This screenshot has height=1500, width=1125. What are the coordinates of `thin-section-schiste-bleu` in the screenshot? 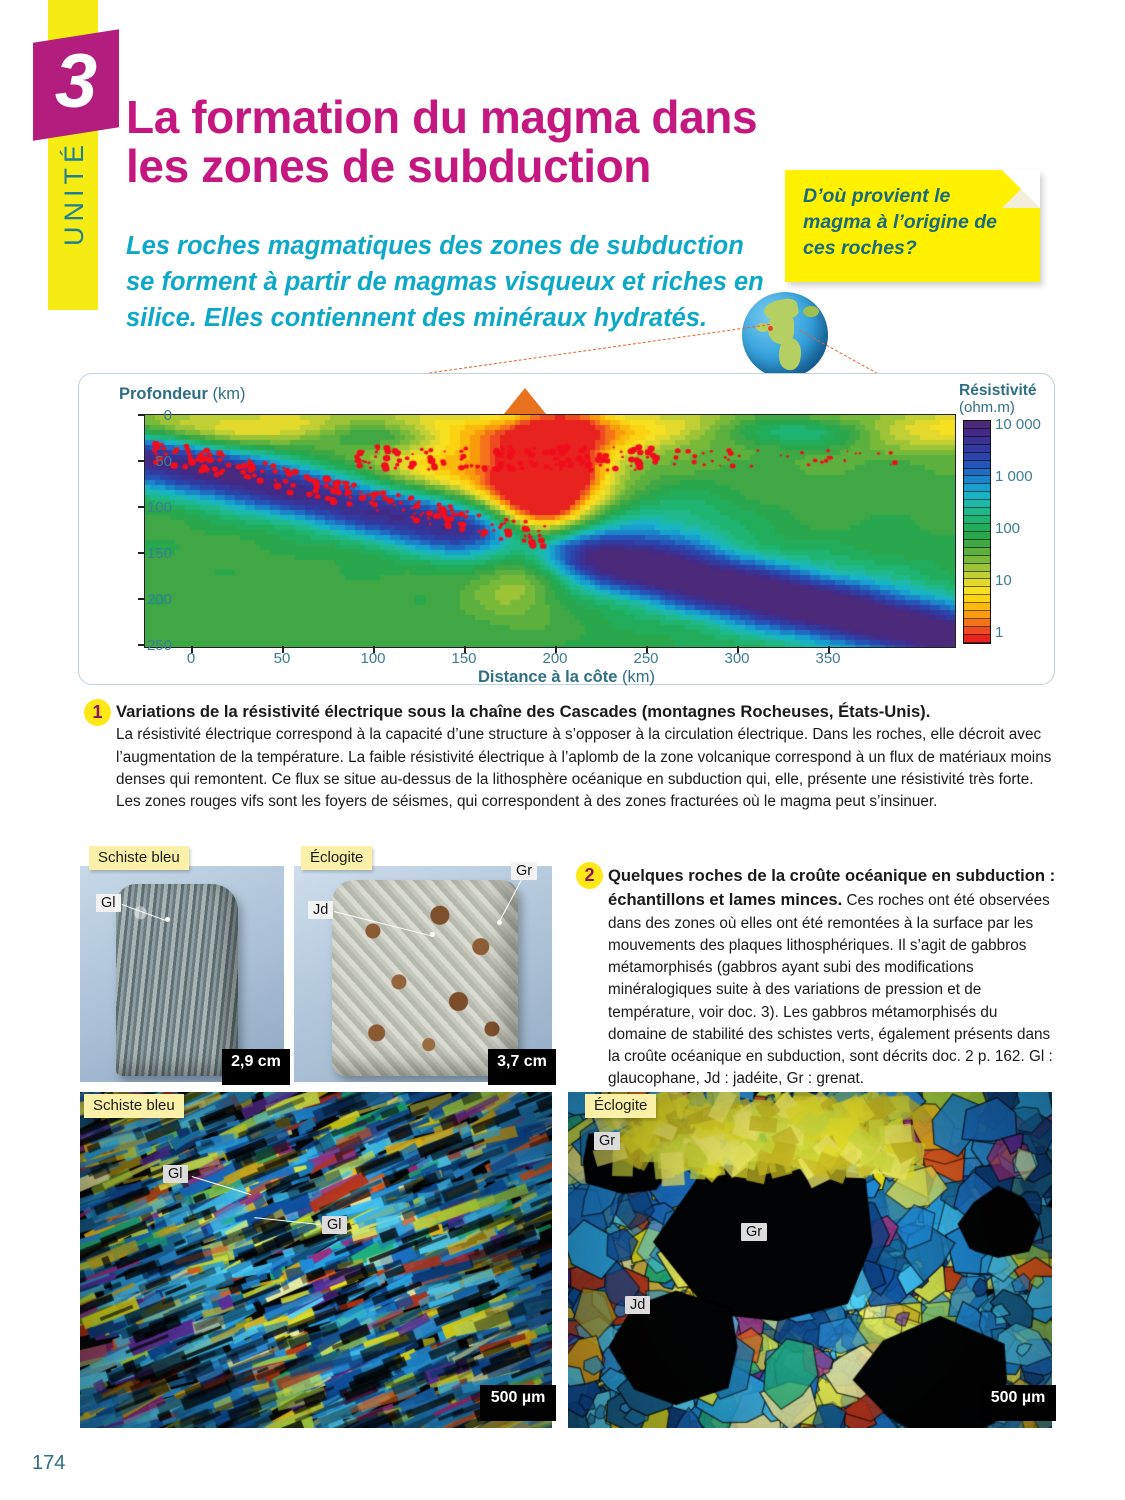 It's located at (316, 1260).